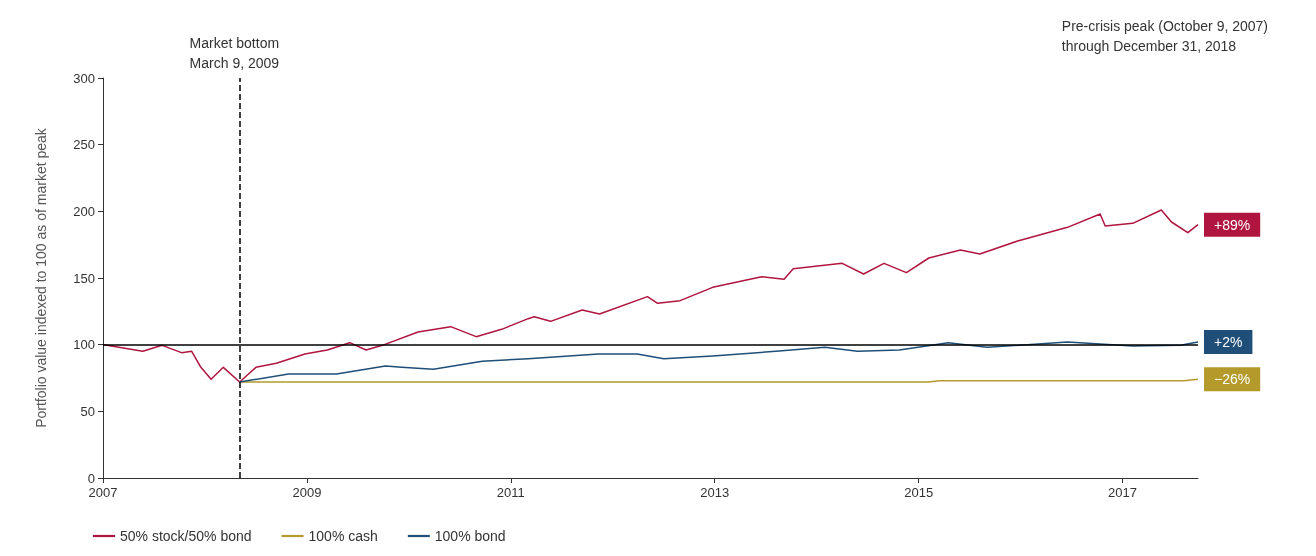 The image size is (1316, 556). What do you see at coordinates (87, 411) in the screenshot?
I see `y-tick-label: 50` at bounding box center [87, 411].